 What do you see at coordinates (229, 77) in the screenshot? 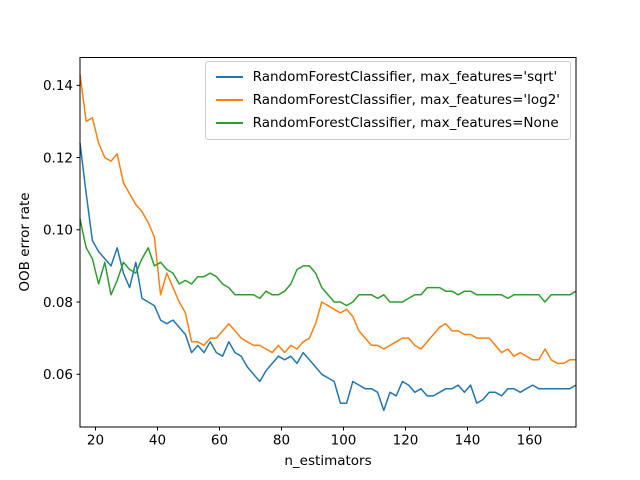
I see `legend-line-sample-sqrt` at bounding box center [229, 77].